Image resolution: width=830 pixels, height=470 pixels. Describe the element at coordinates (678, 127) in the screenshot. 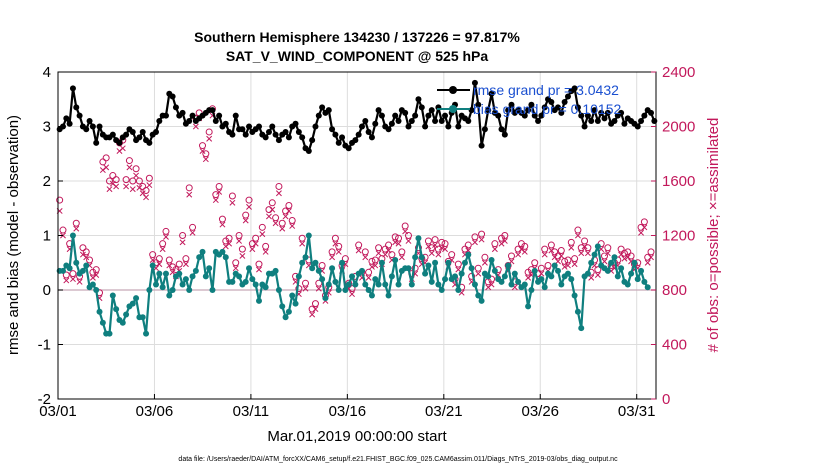

I see `right-tick-label-5: 2000` at that location.